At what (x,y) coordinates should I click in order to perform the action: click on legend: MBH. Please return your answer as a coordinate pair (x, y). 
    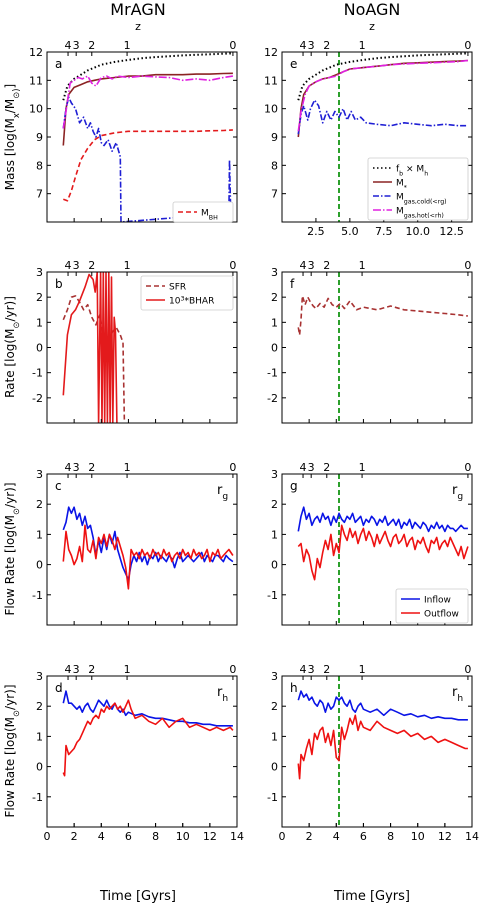
    Looking at the image, I should click on (203, 212).